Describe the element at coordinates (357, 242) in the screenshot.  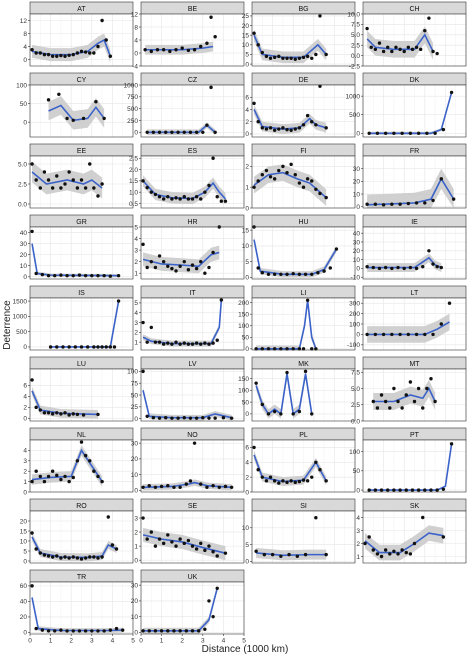
I see `y-tick-label: 30` at that location.